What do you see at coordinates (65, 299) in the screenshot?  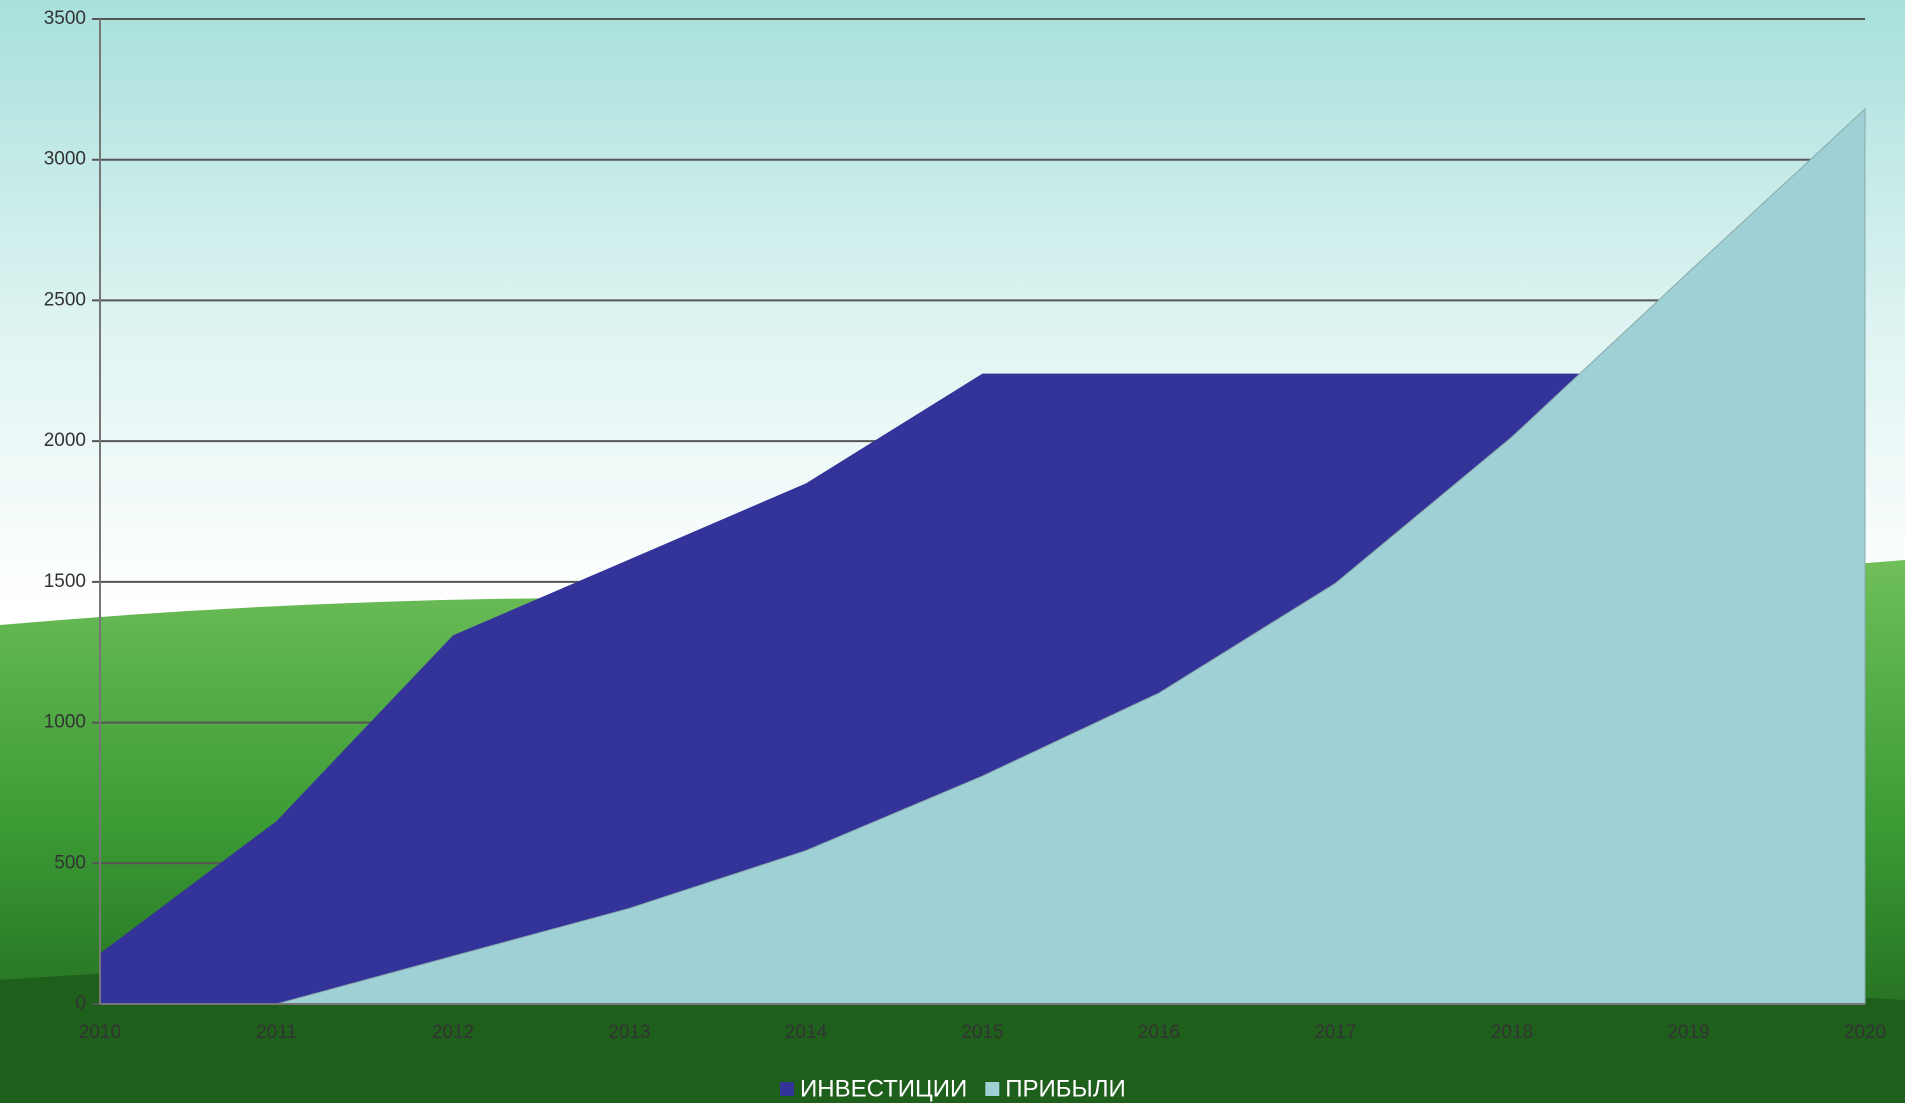 I see `y-tick-label: 2500` at bounding box center [65, 299].